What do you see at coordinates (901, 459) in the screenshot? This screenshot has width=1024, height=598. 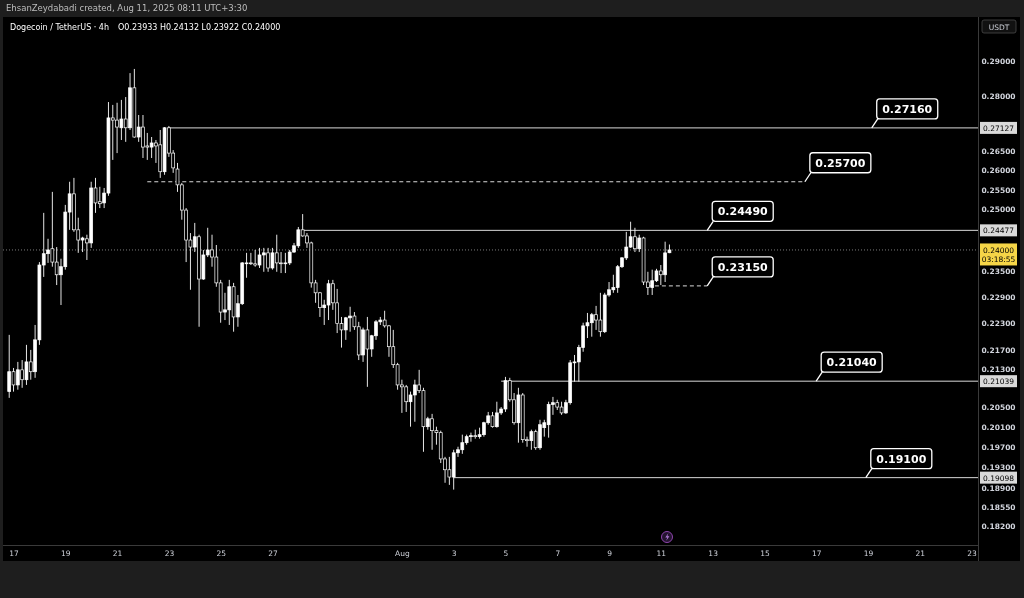 I see `annotation: 0.19100` at bounding box center [901, 459].